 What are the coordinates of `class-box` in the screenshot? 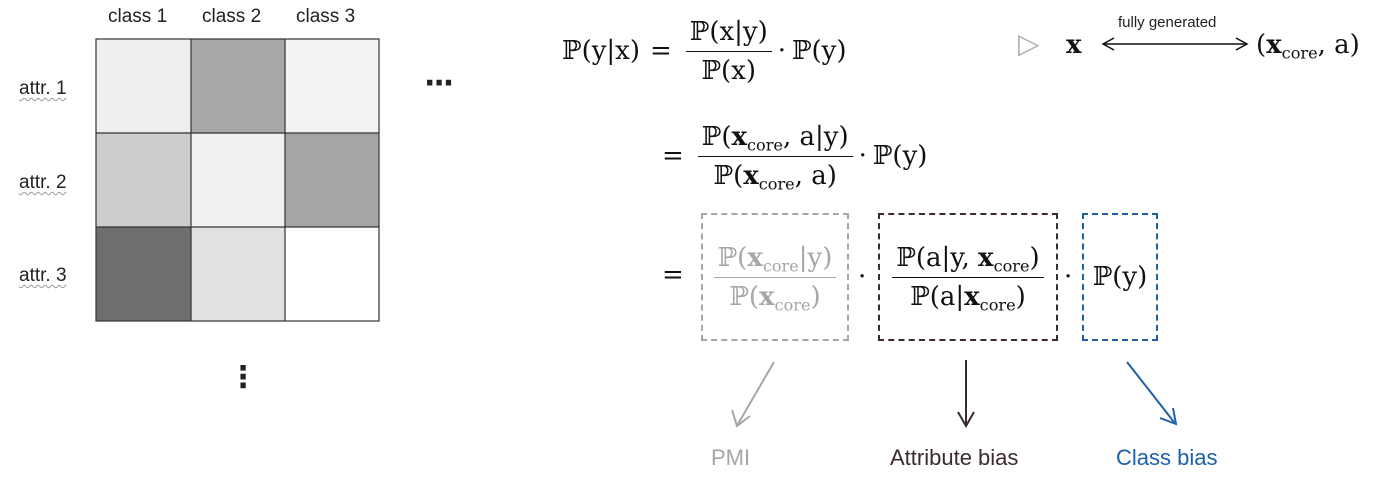 It's located at (1120, 277).